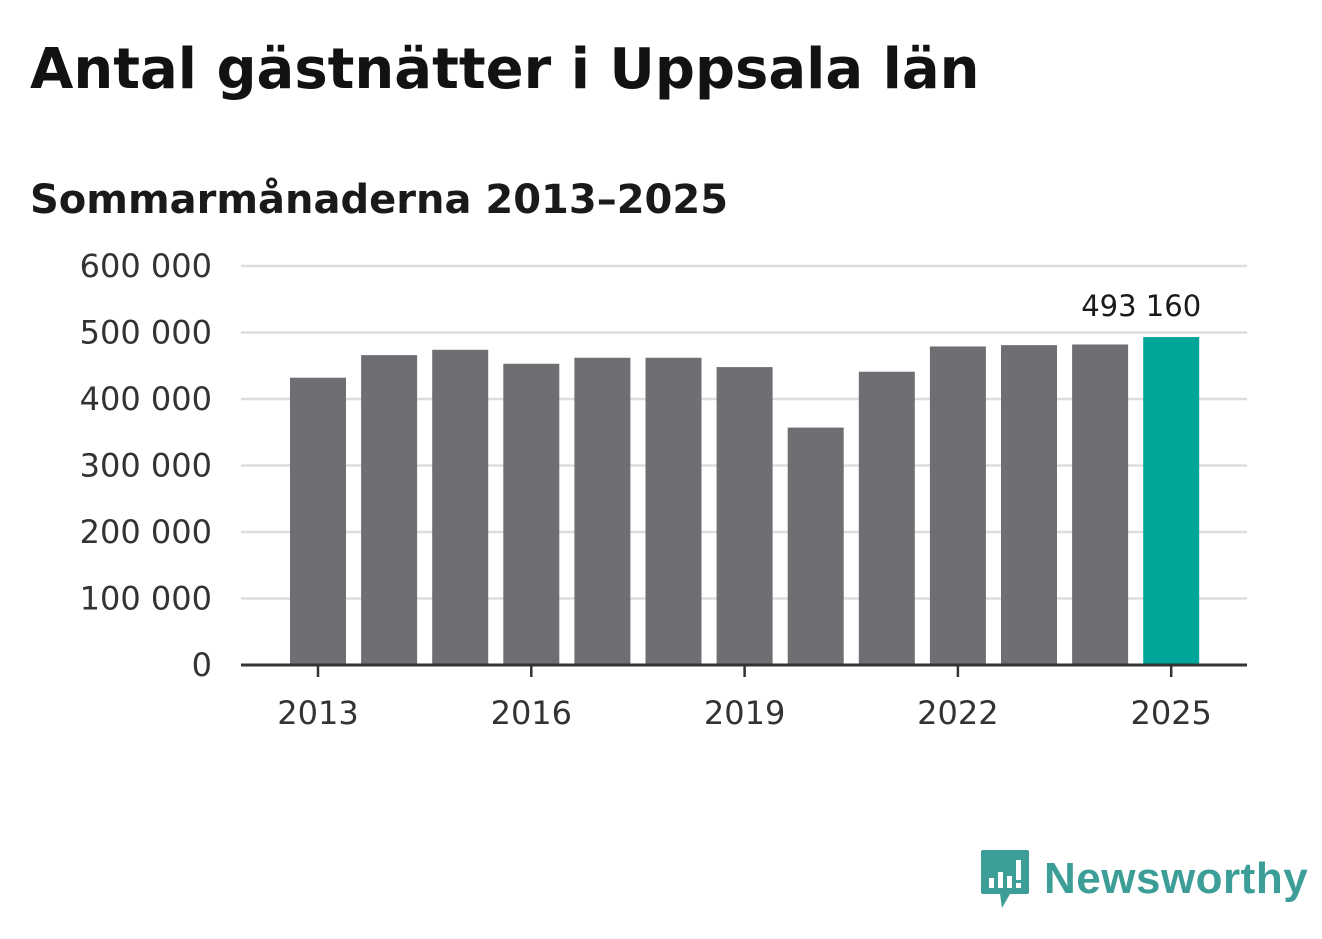 Image resolution: width=1322 pixels, height=939 pixels. Describe the element at coordinates (602, 511) in the screenshot. I see `bar-2017` at that location.